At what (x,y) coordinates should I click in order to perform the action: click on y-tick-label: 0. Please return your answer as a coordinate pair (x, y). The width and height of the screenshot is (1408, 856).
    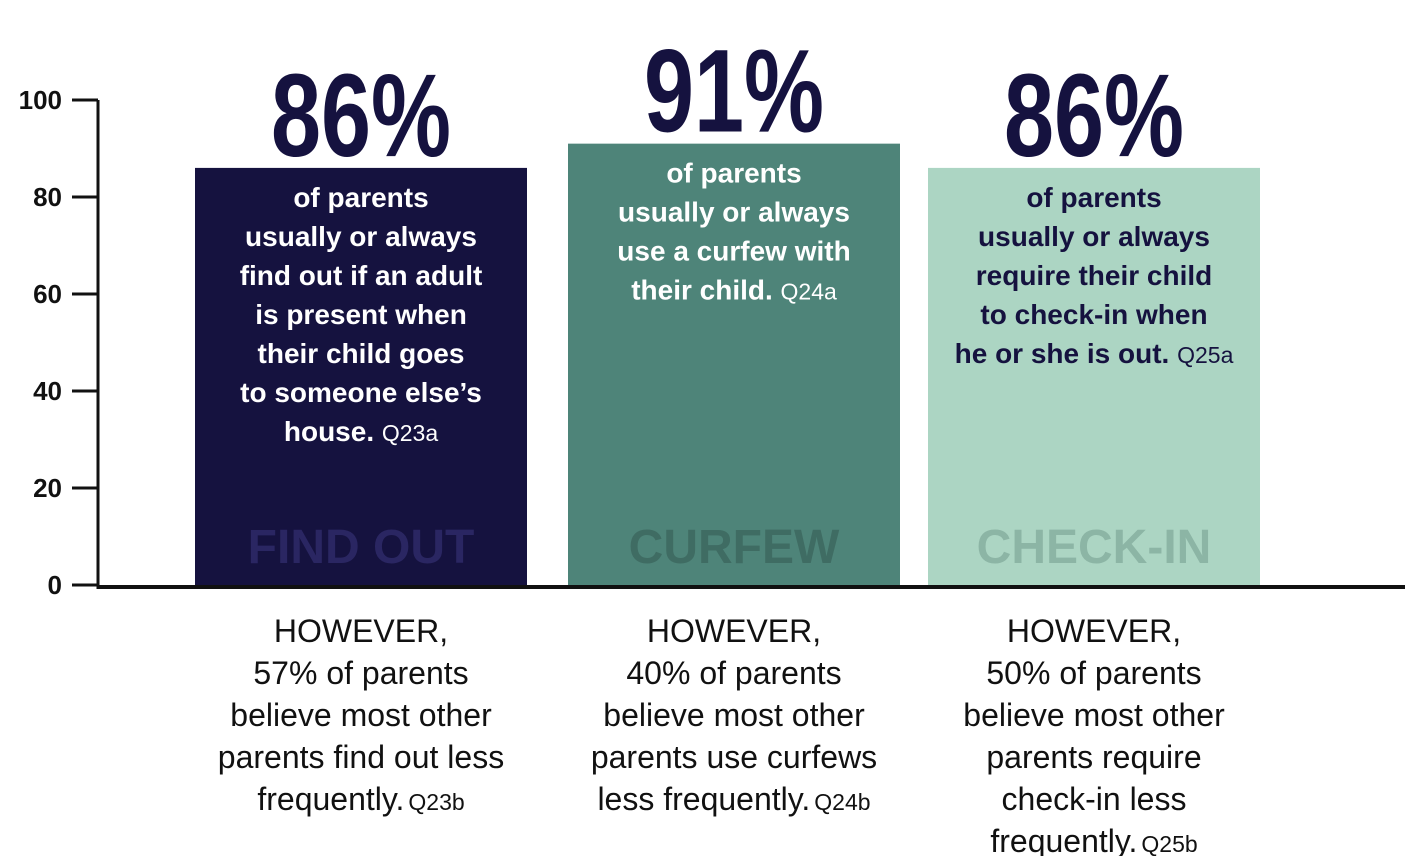
    Looking at the image, I should click on (55, 585).